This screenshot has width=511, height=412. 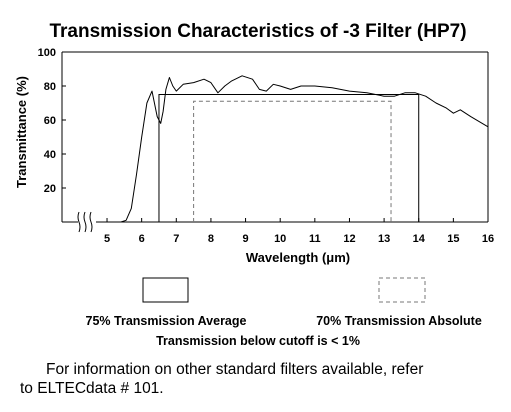 What do you see at coordinates (349, 239) in the screenshot?
I see `x-tick-label: 12` at bounding box center [349, 239].